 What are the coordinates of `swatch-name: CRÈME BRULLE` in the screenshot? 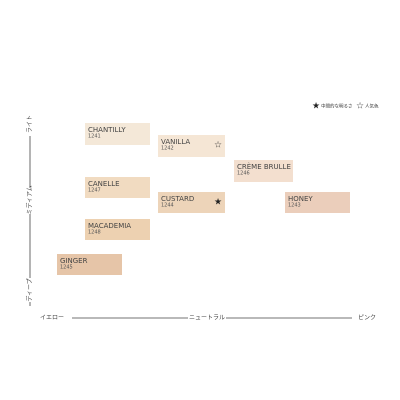 It's located at (264, 166).